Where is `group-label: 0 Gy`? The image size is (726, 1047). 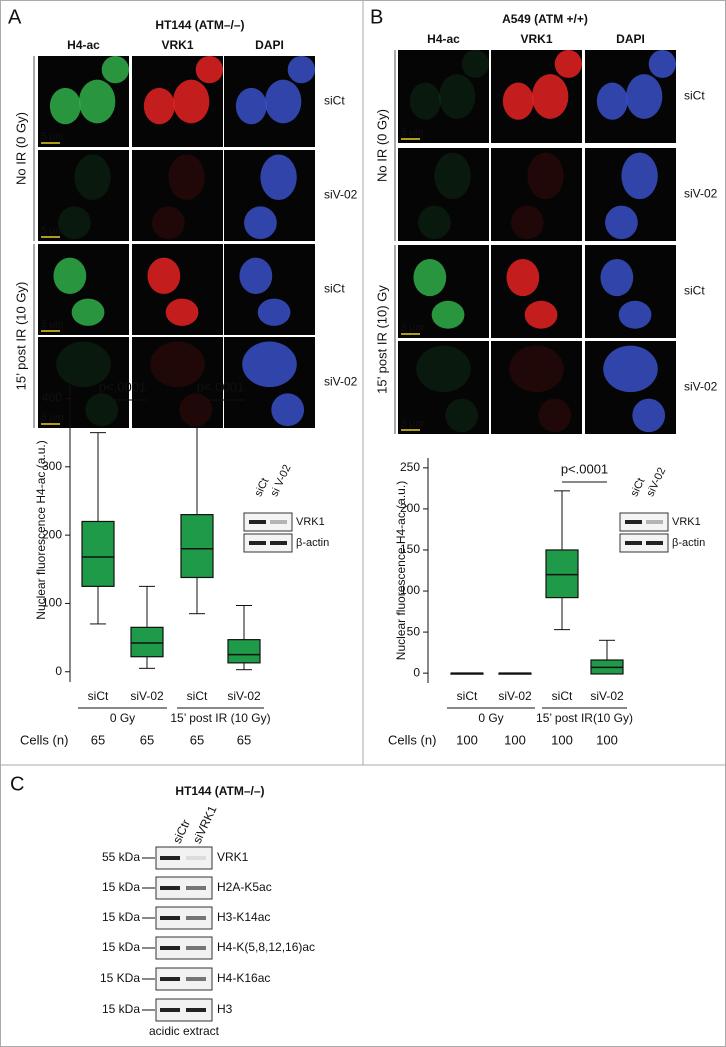
group-label: 0 Gy is located at coordinates (122, 718).